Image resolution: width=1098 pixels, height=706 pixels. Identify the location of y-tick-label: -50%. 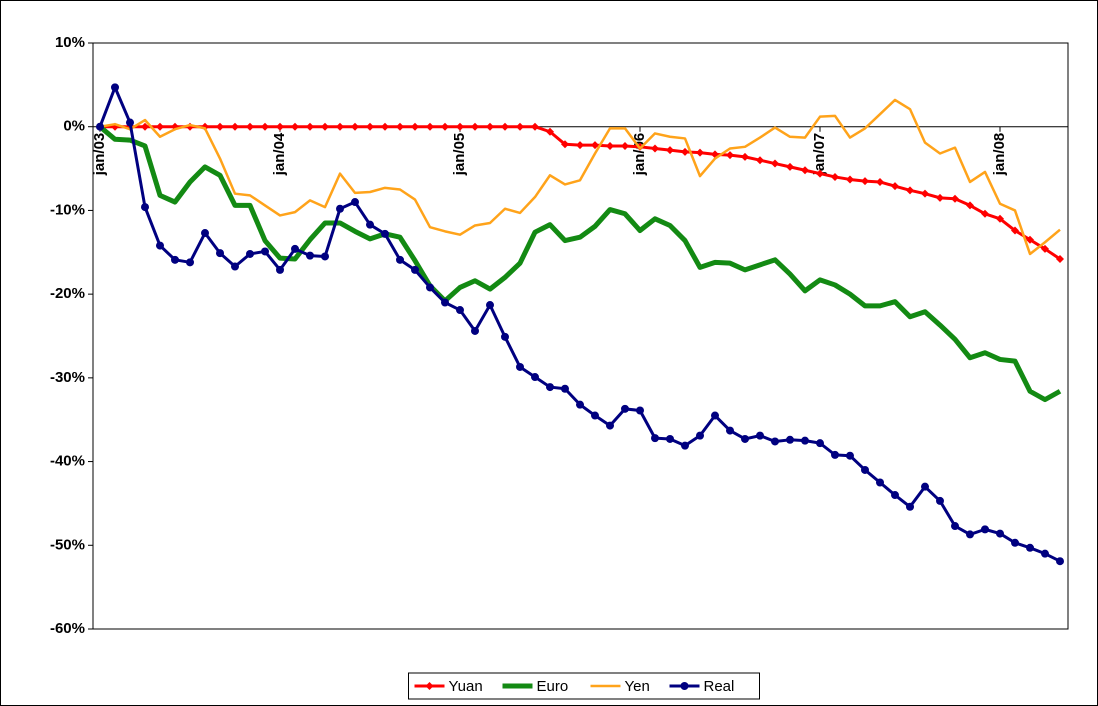
(67, 544).